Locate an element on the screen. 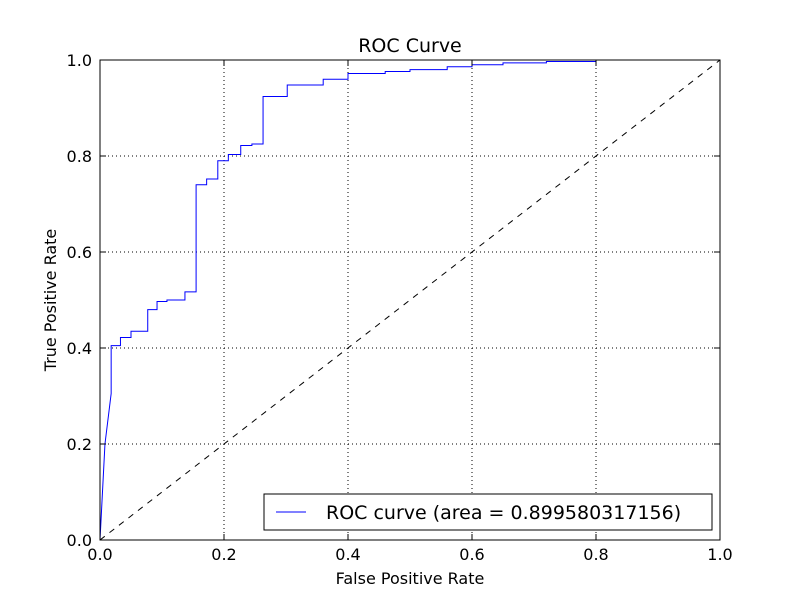 This screenshot has height=600, width=800. x-tick-label: 0.2 is located at coordinates (223, 554).